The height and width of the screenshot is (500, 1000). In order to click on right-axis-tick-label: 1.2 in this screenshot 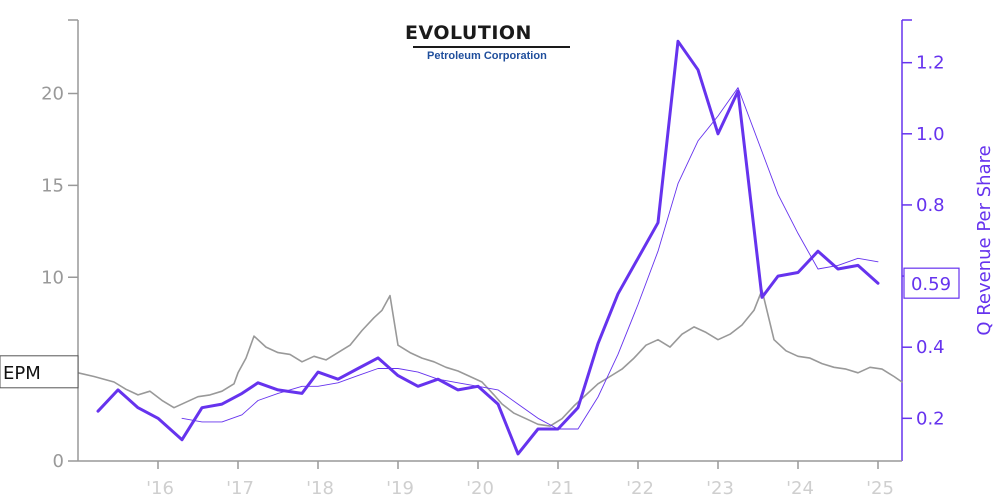, I will do `click(930, 63)`.